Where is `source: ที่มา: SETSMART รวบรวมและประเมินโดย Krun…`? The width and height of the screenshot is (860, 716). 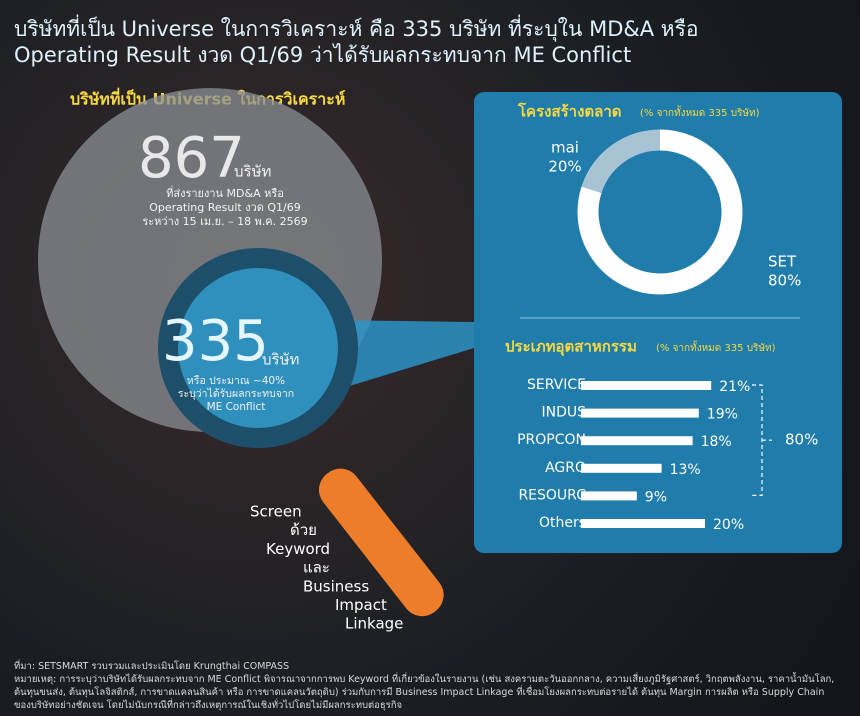
source: ที่มา: SETSMART รวบรวมและประเมินโดย Krun… is located at coordinates (152, 666).